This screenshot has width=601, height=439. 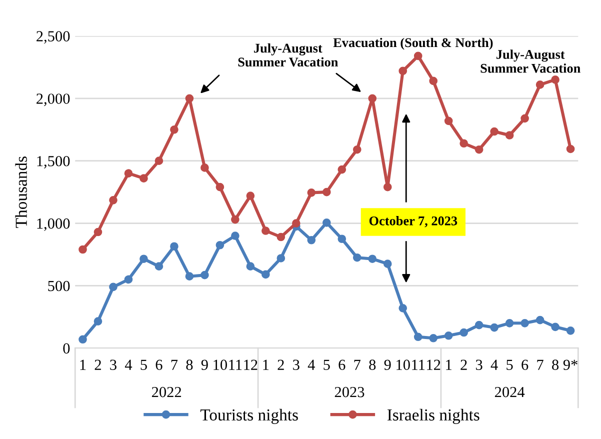 I want to click on y-tick-label: 2,000, so click(x=53, y=100).